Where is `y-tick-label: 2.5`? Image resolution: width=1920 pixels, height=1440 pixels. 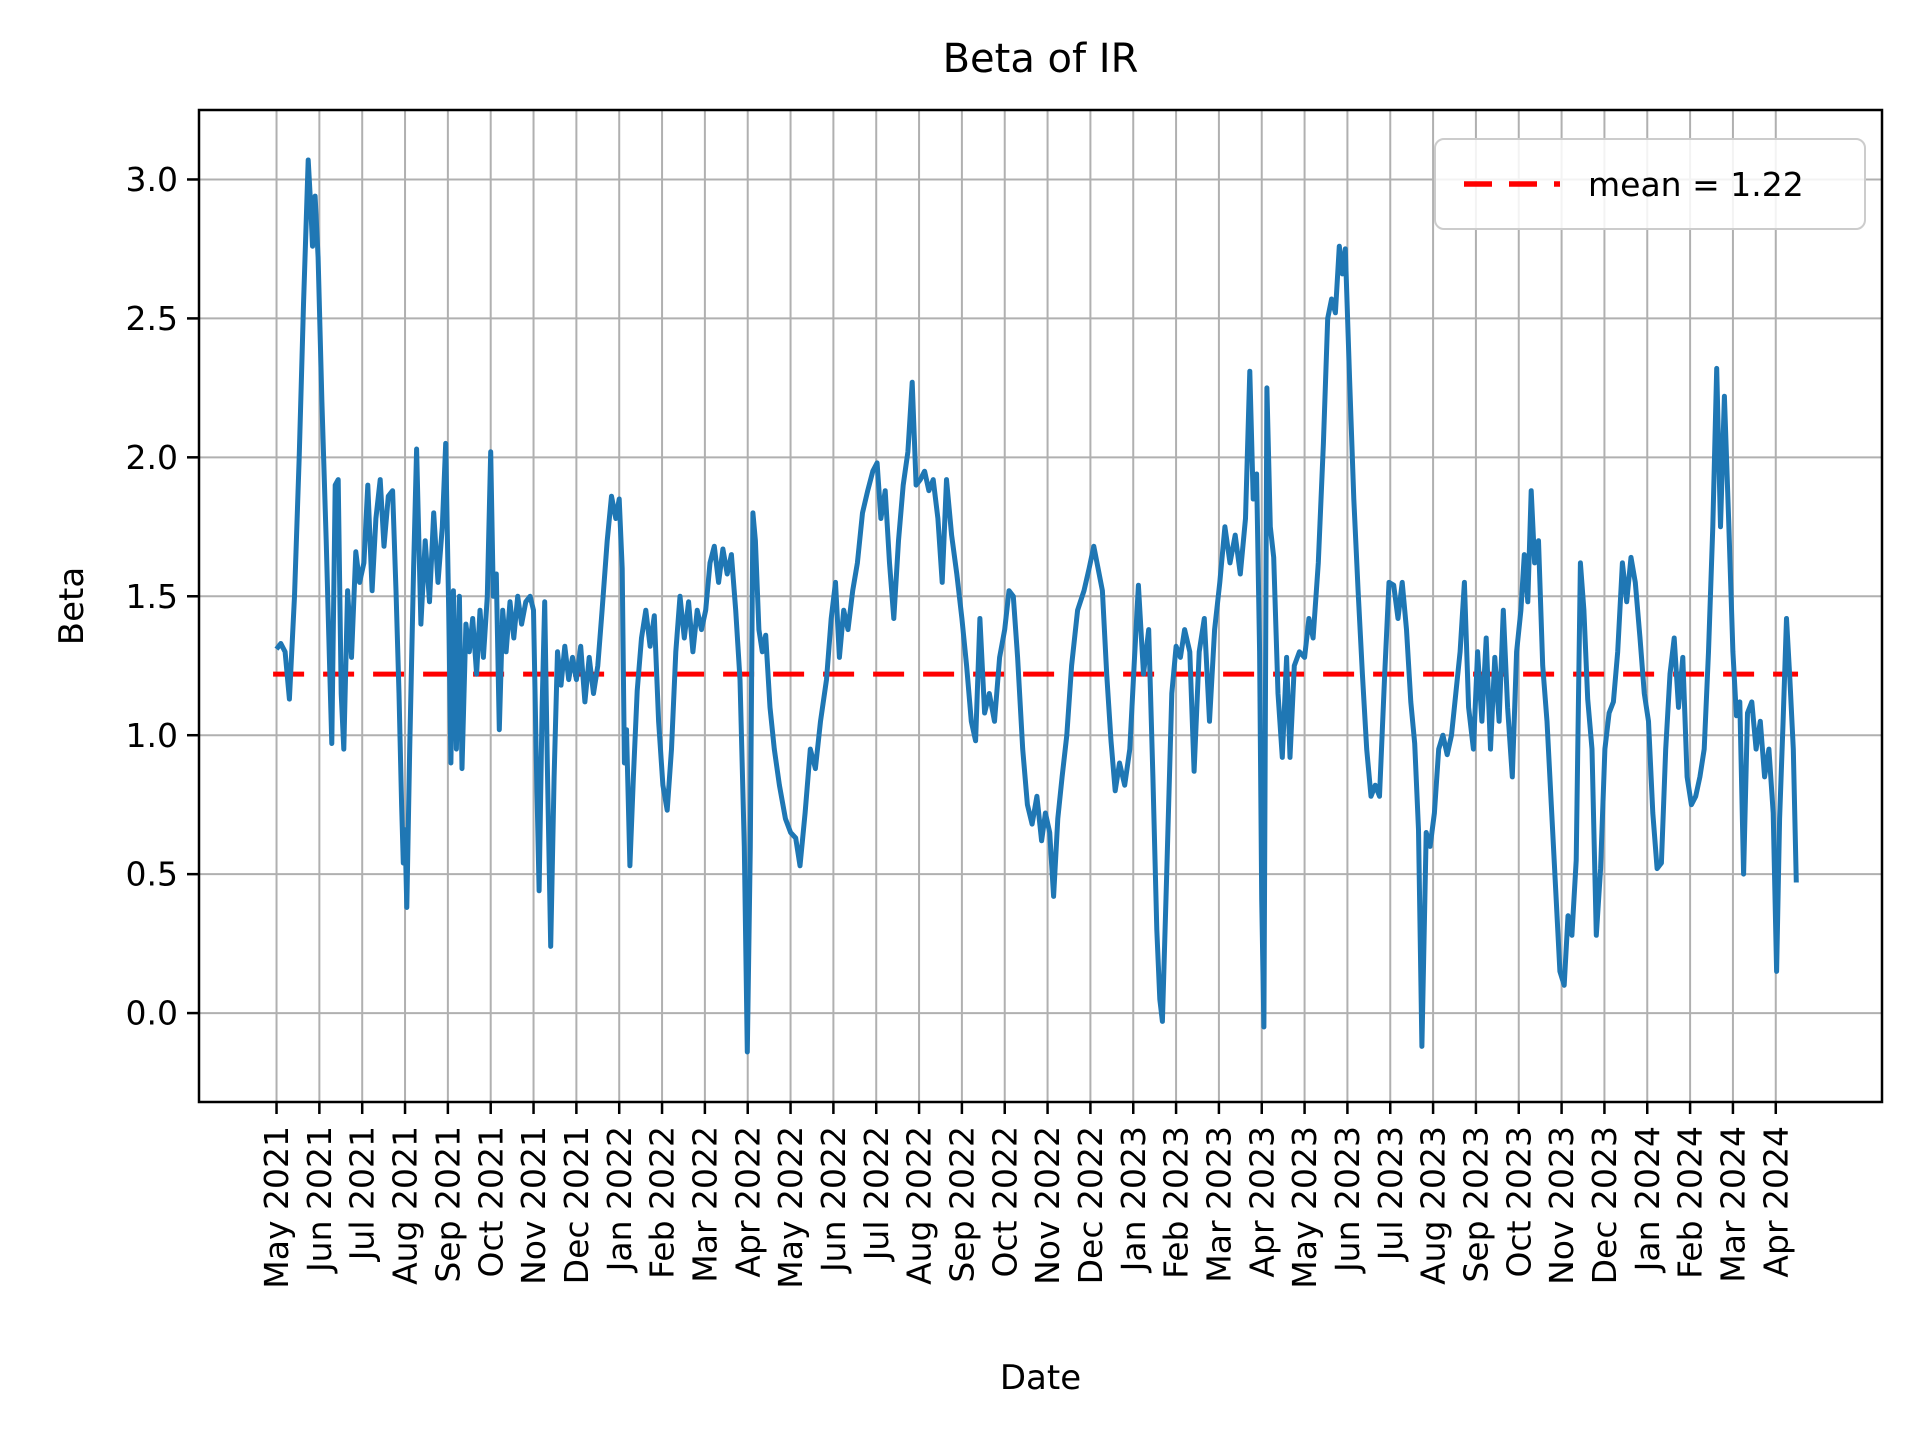
y-tick-label: 2.5 is located at coordinates (152, 318).